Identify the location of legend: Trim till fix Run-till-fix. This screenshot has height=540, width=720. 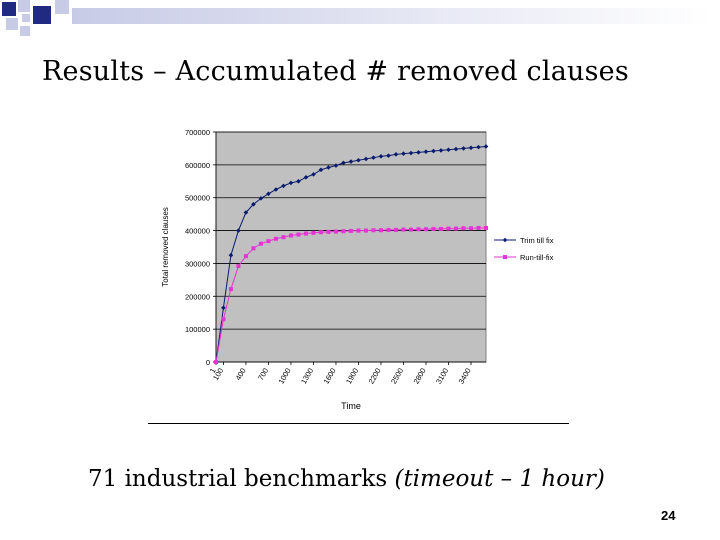
(524, 249).